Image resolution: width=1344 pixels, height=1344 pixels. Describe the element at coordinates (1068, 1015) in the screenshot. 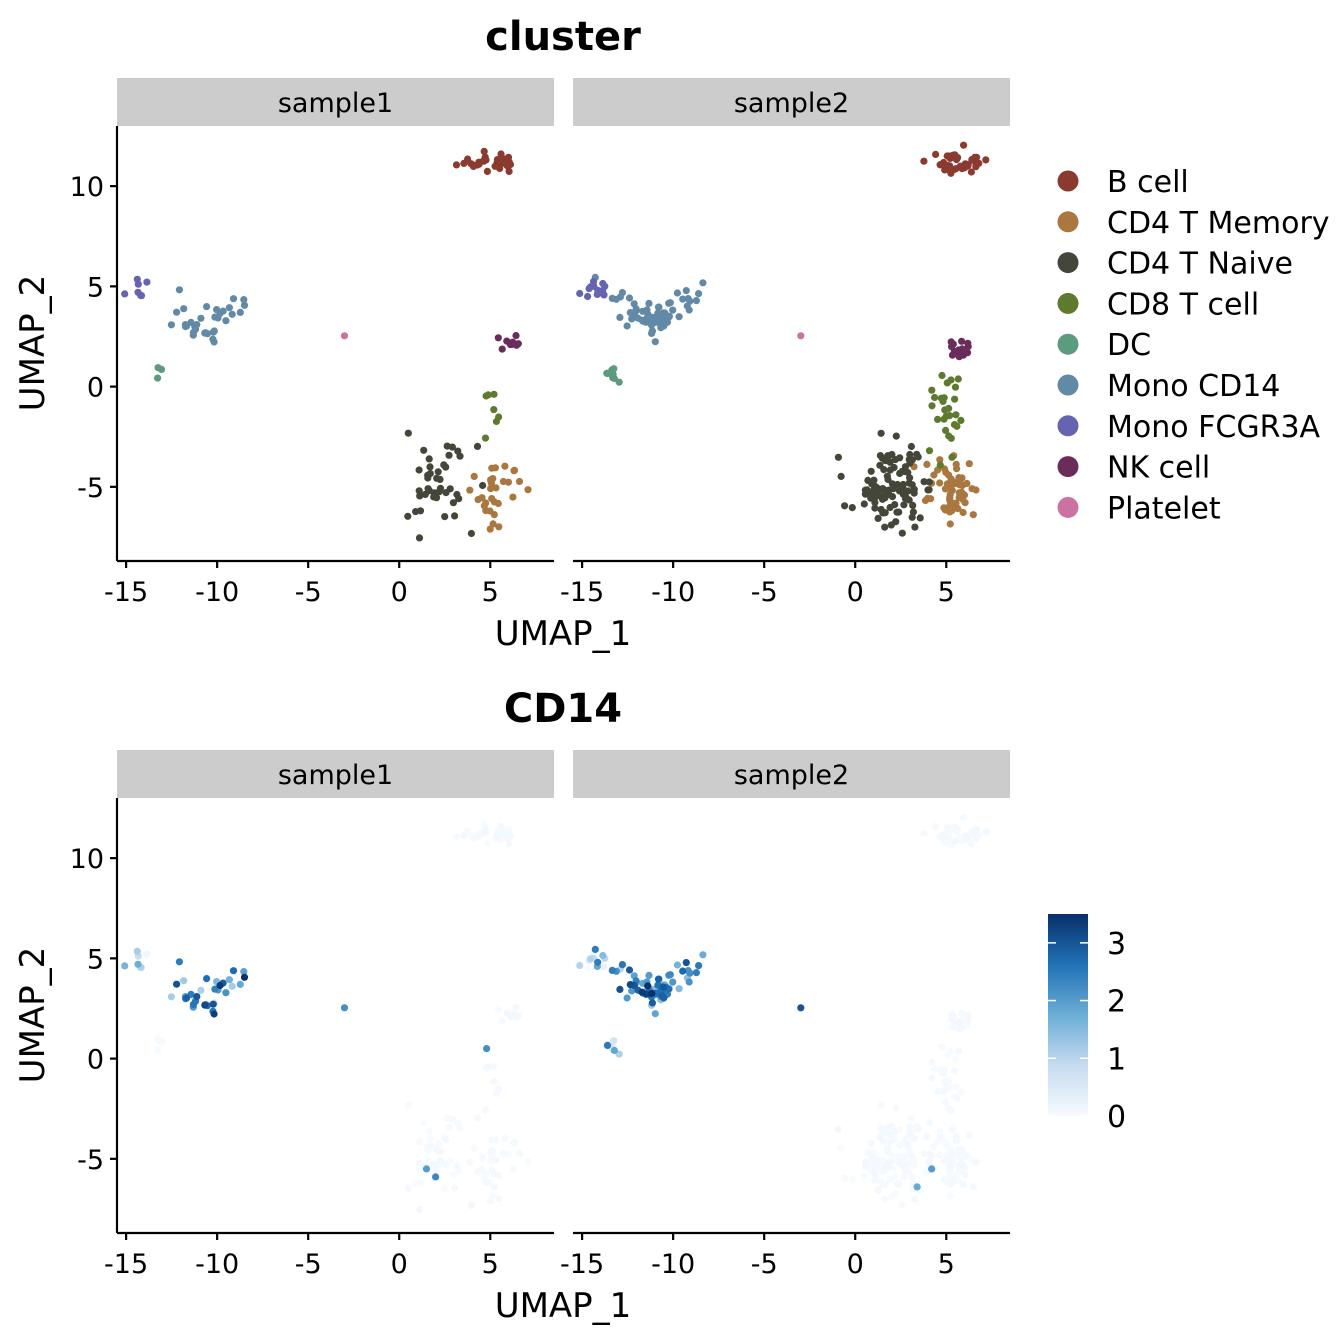

I see `colorbar` at that location.